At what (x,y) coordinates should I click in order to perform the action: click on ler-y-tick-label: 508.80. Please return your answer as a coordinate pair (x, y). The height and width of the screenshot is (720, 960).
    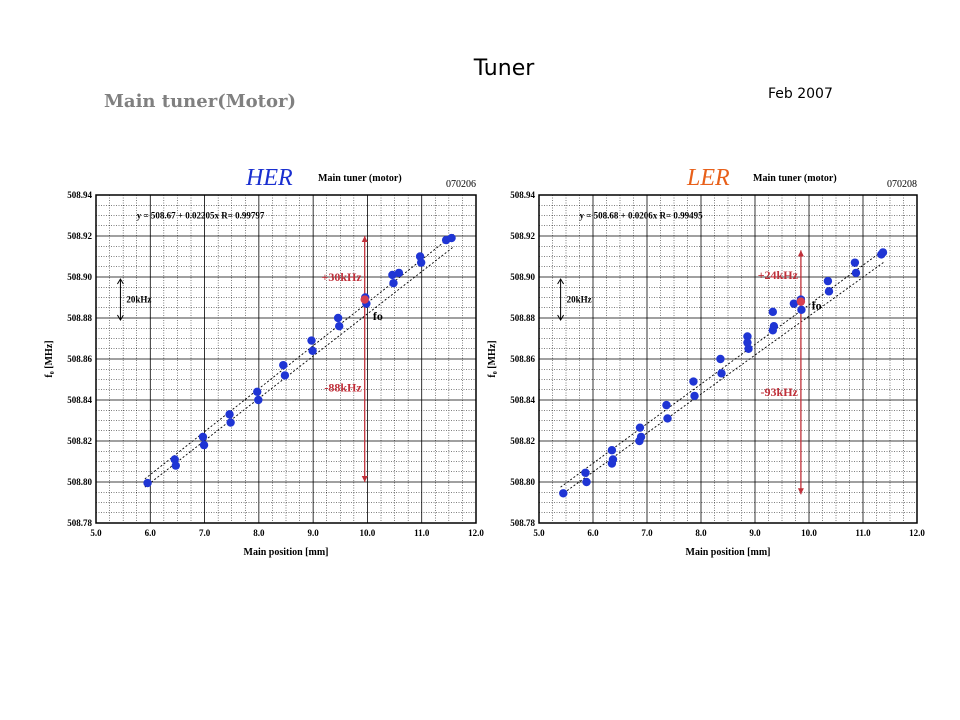
    Looking at the image, I should click on (522, 482).